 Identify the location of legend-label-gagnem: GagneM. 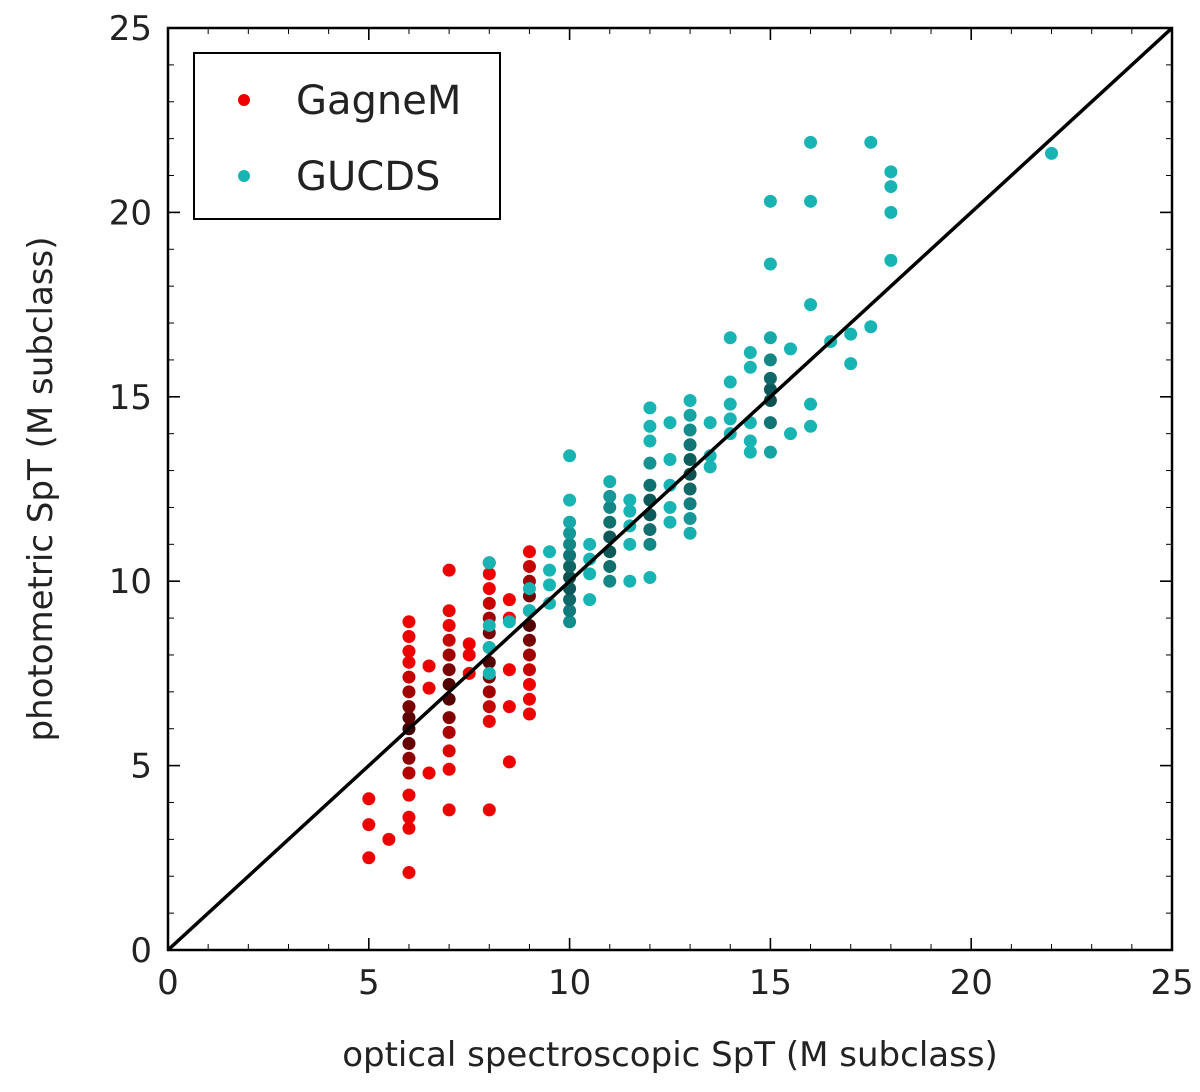
(378, 101).